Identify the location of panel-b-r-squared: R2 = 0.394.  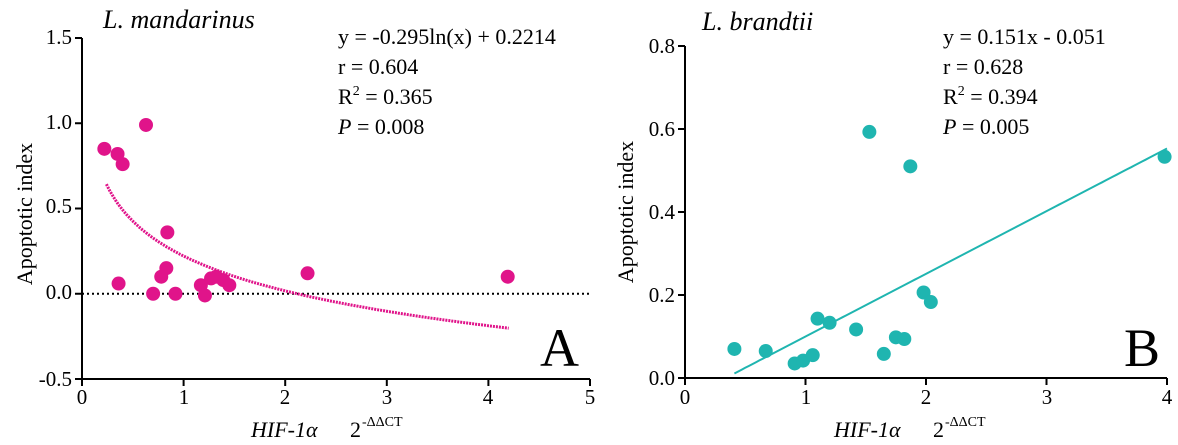
(990, 96).